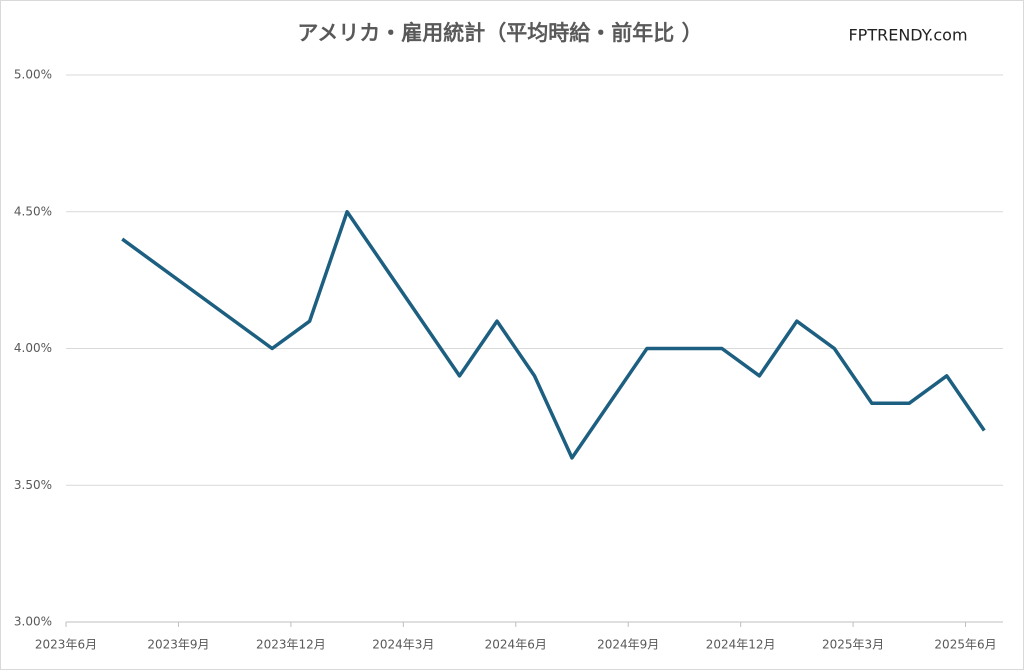  What do you see at coordinates (33, 622) in the screenshot?
I see `y-tick-label: 3.00%` at bounding box center [33, 622].